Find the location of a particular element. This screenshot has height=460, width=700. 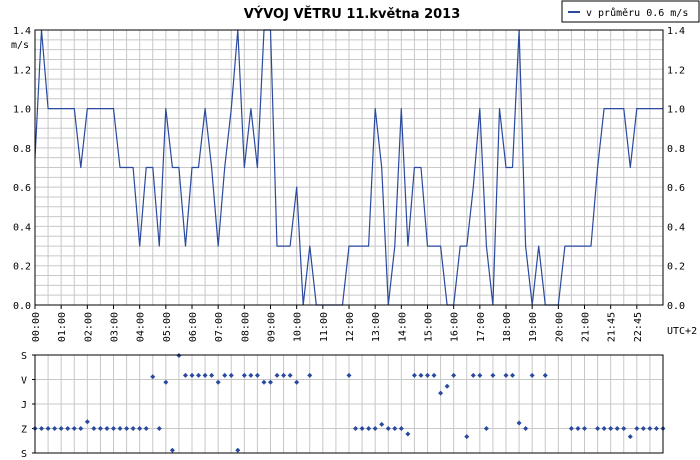

y-tick-label-left: 0.2 is located at coordinates (22, 267).